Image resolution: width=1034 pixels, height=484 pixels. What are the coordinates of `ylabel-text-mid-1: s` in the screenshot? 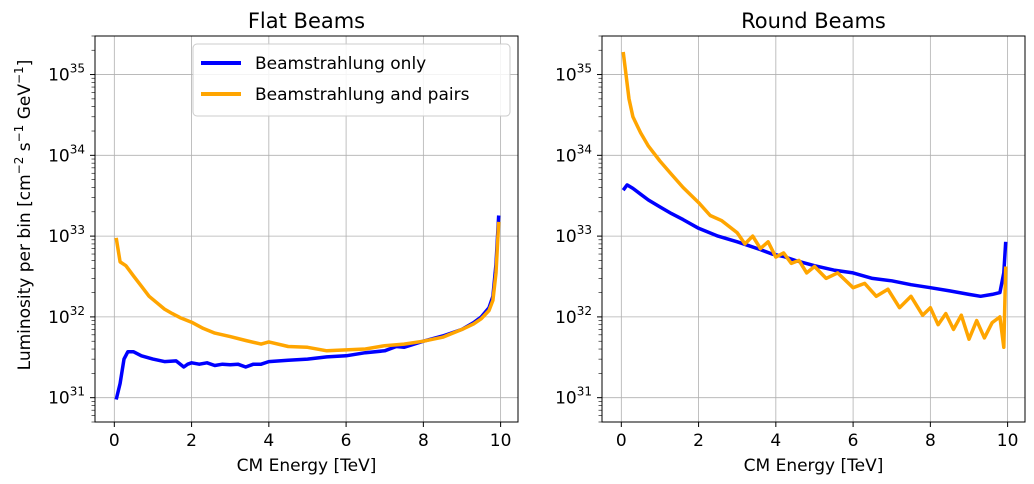 It's located at (25, 149).